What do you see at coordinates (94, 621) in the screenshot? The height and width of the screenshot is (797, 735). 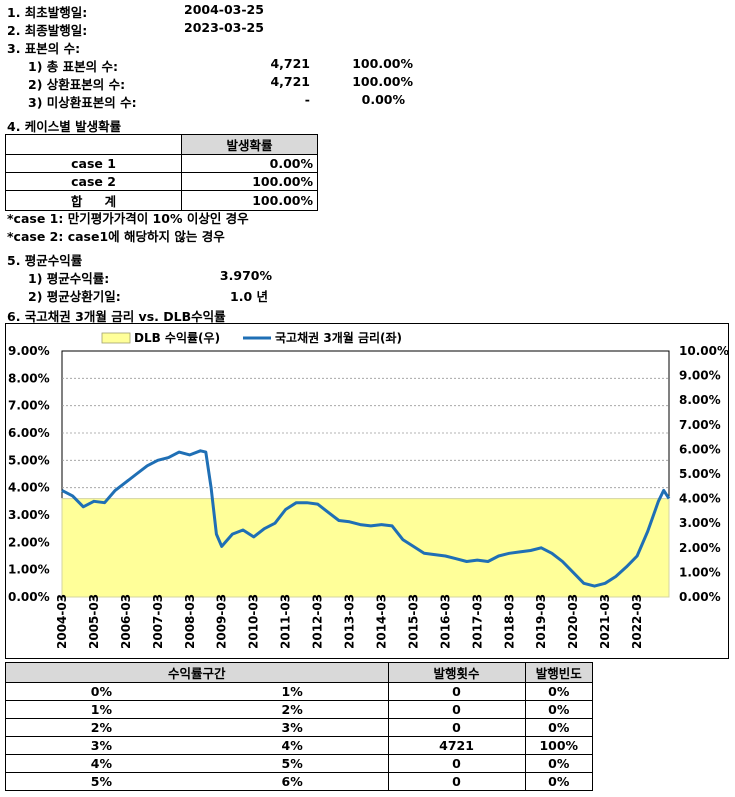 I see `x-tick-label: 2005-03` at bounding box center [94, 621].